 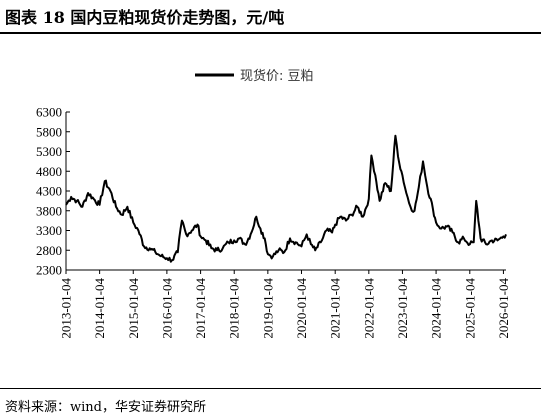 I want to click on x-tick-label: 2024-01-04, so click(x=436, y=308).